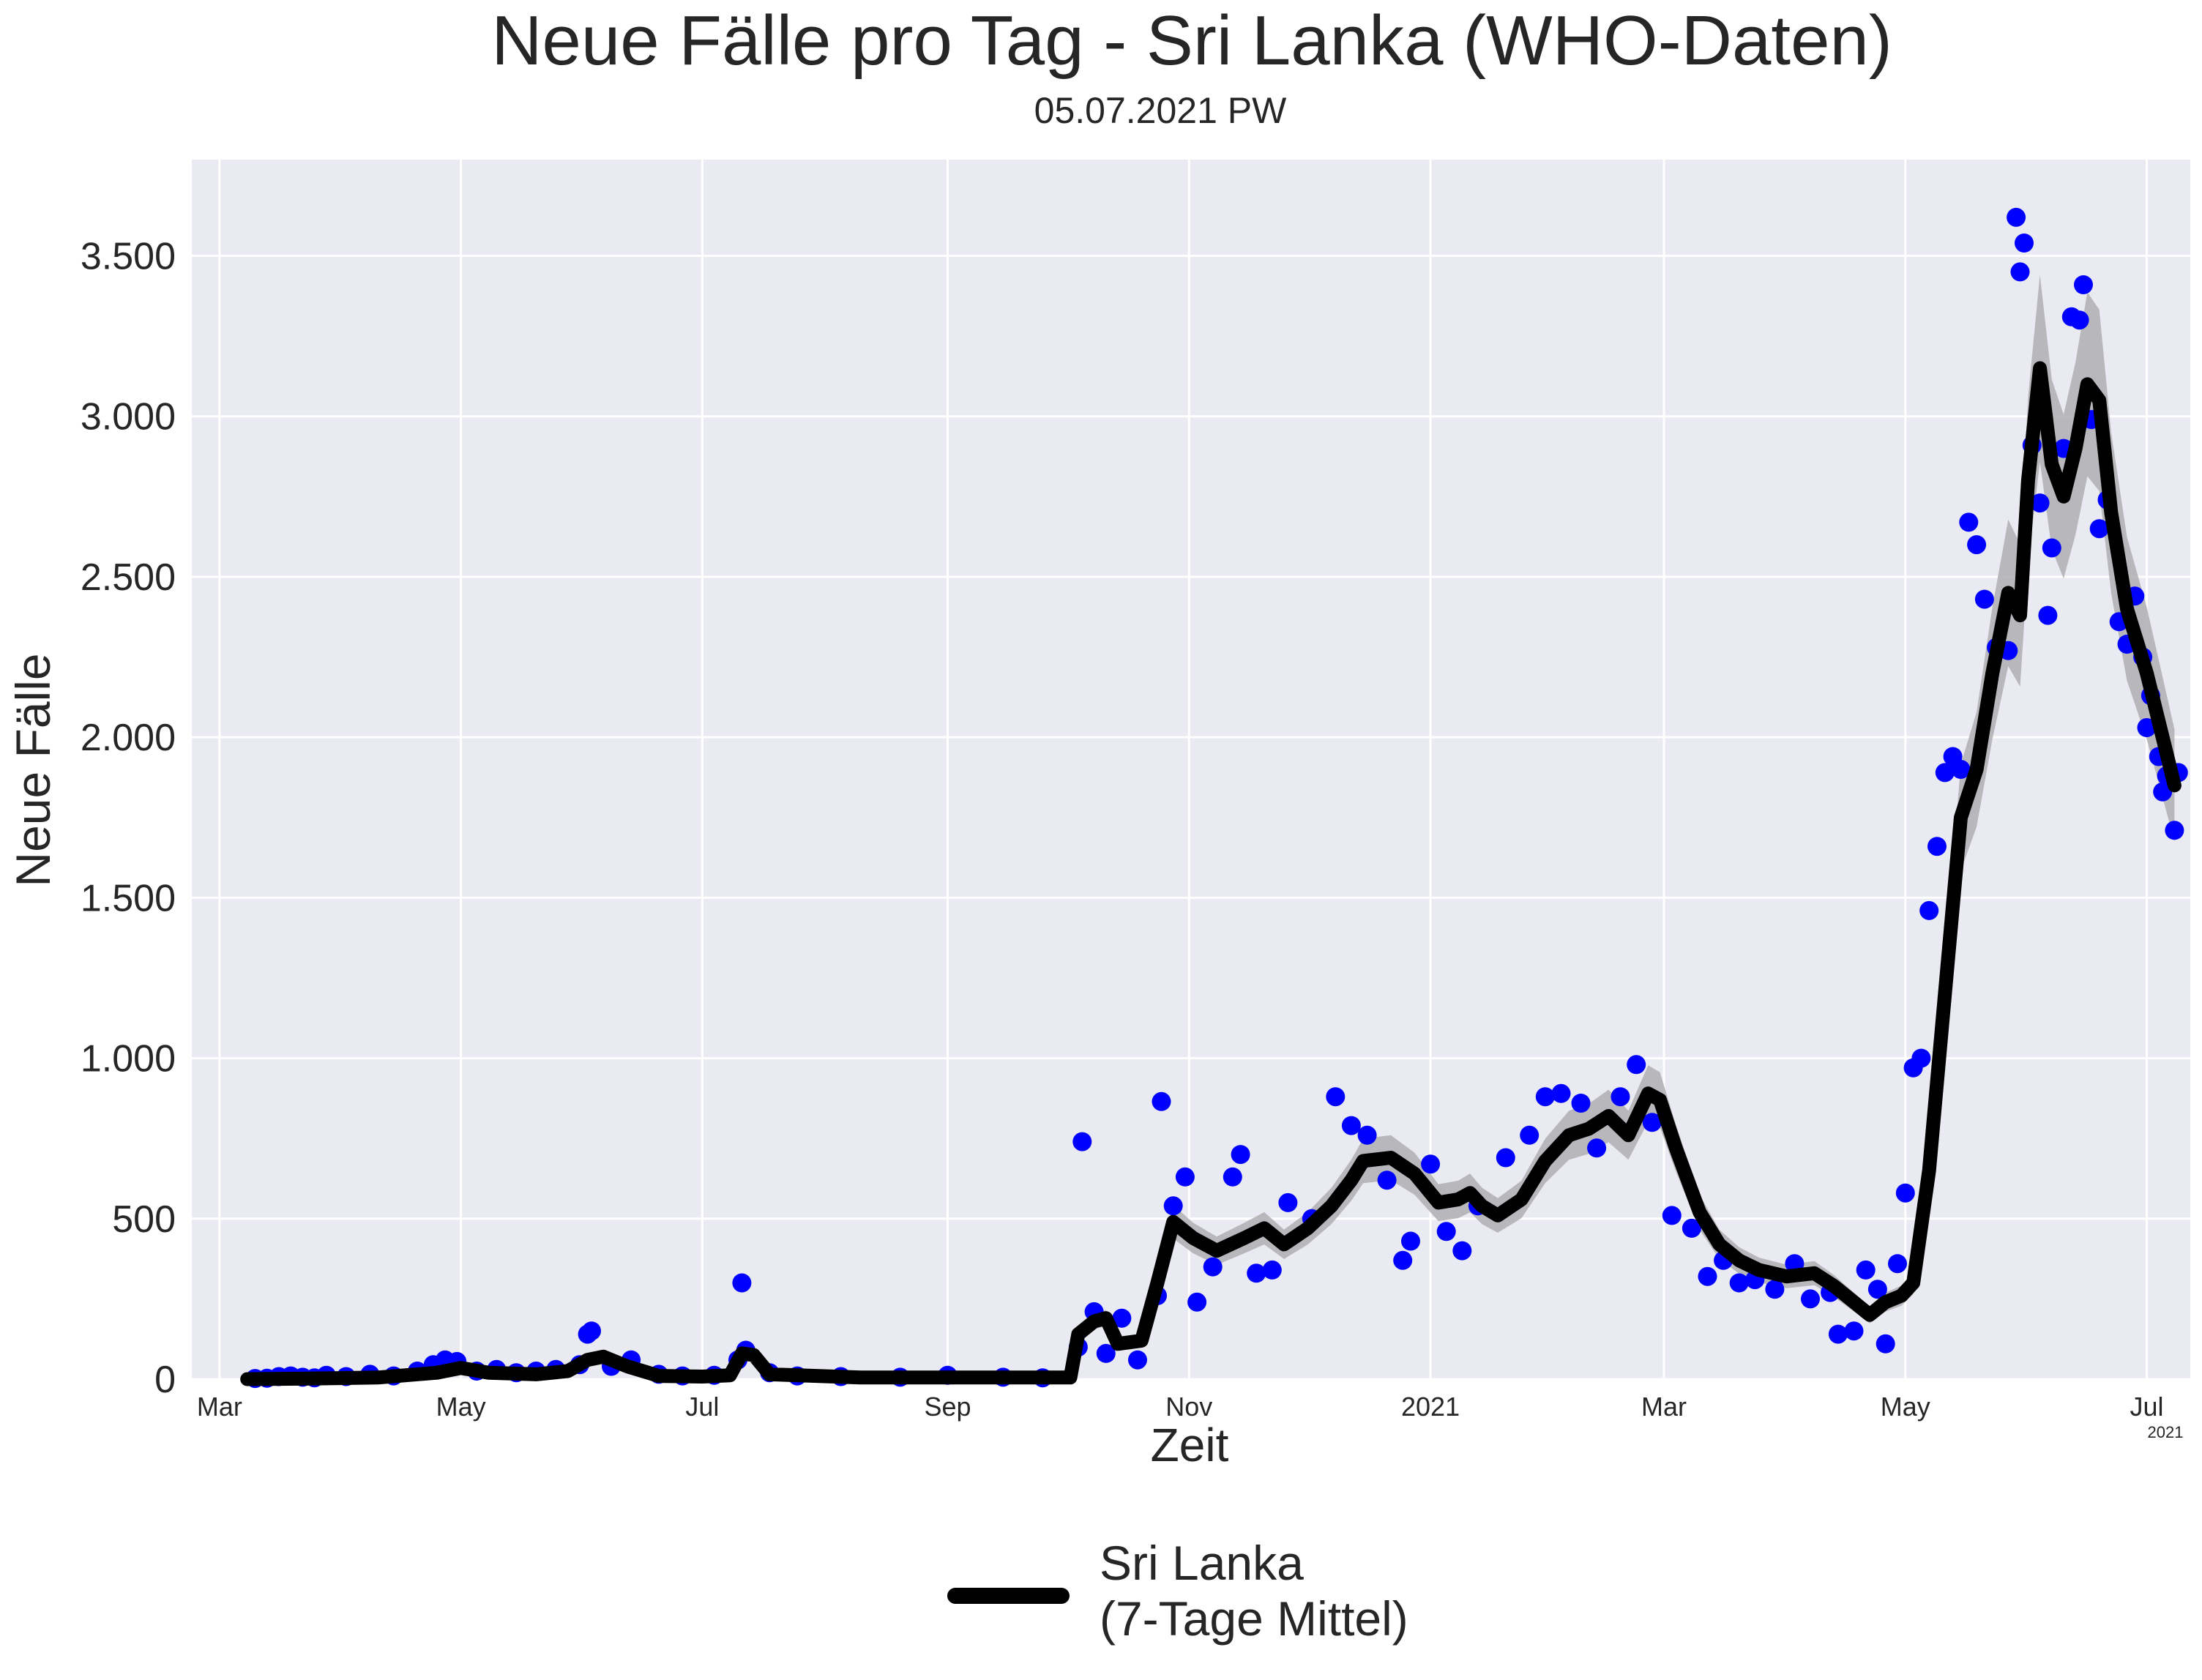 This screenshot has height=1680, width=2202. I want to click on x-axis-label: Zeit, so click(1190, 1445).